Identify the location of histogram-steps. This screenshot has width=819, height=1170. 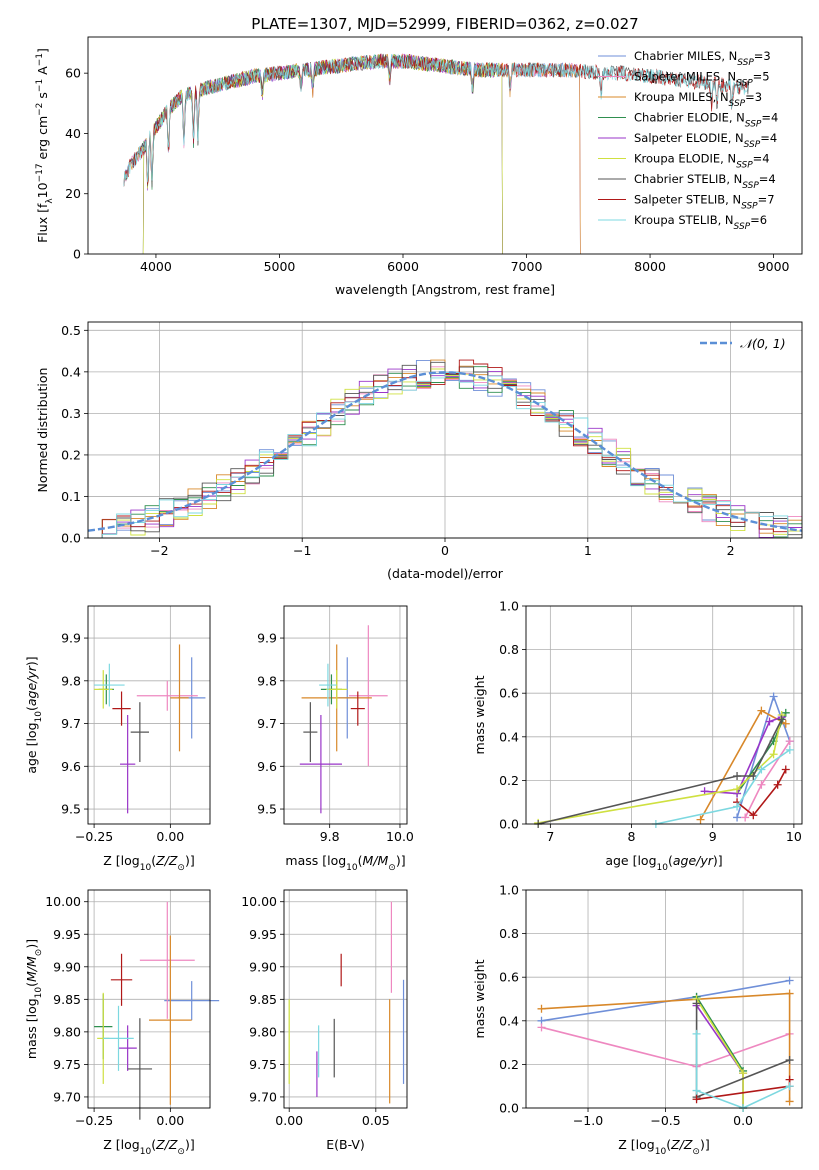
(445, 448).